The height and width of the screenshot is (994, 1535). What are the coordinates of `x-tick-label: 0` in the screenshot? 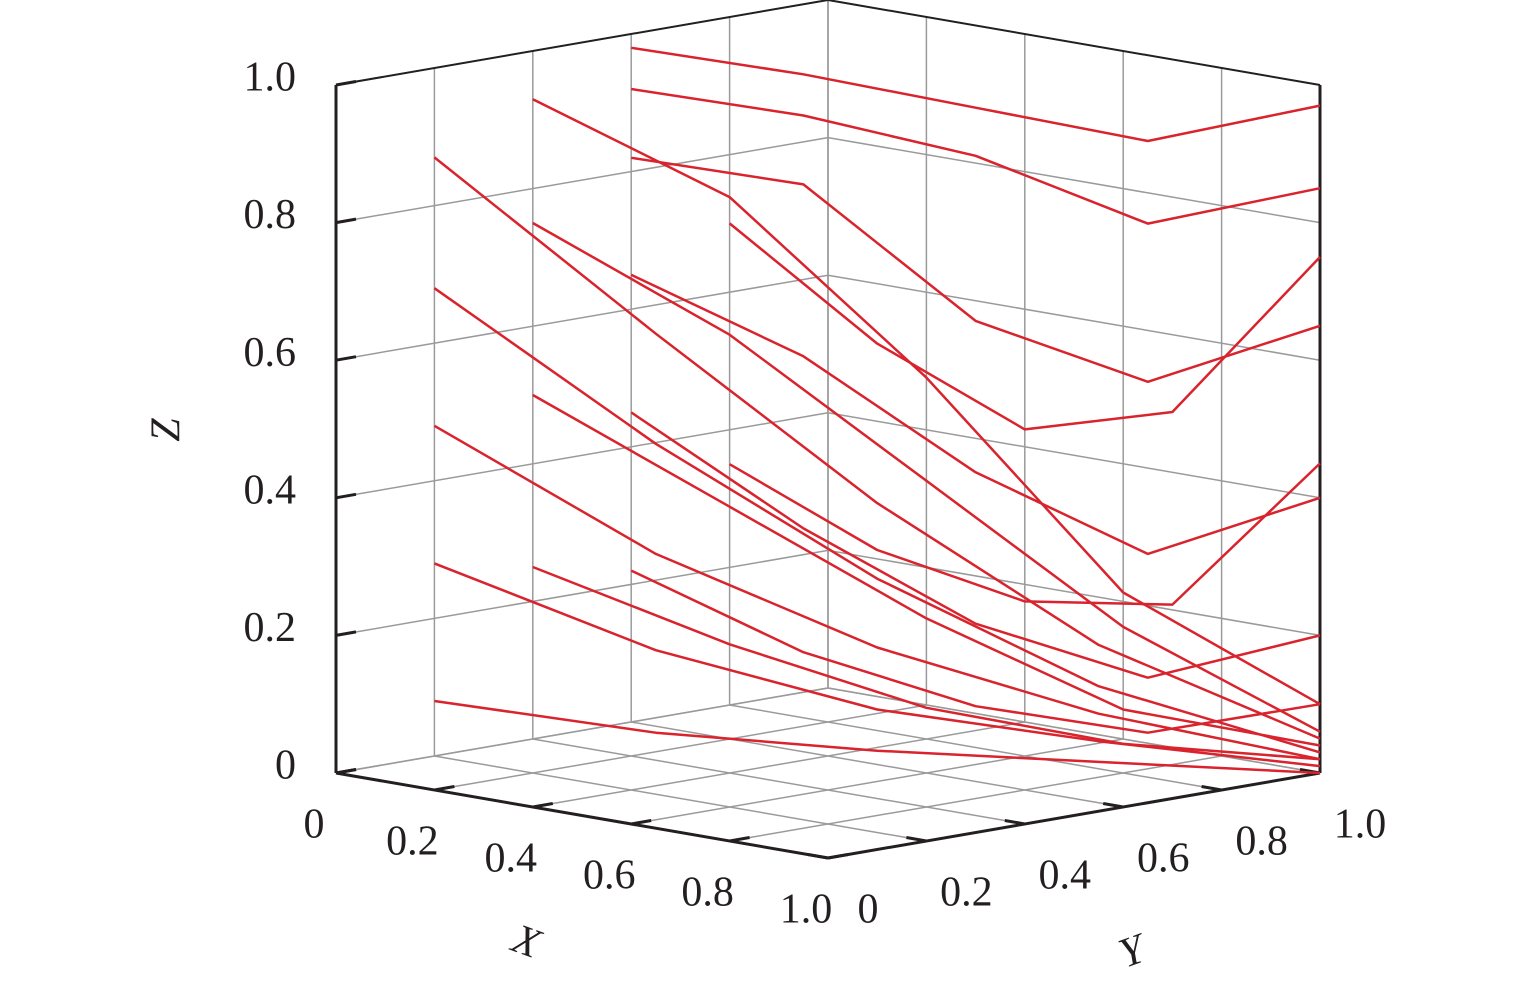 It's located at (314, 825).